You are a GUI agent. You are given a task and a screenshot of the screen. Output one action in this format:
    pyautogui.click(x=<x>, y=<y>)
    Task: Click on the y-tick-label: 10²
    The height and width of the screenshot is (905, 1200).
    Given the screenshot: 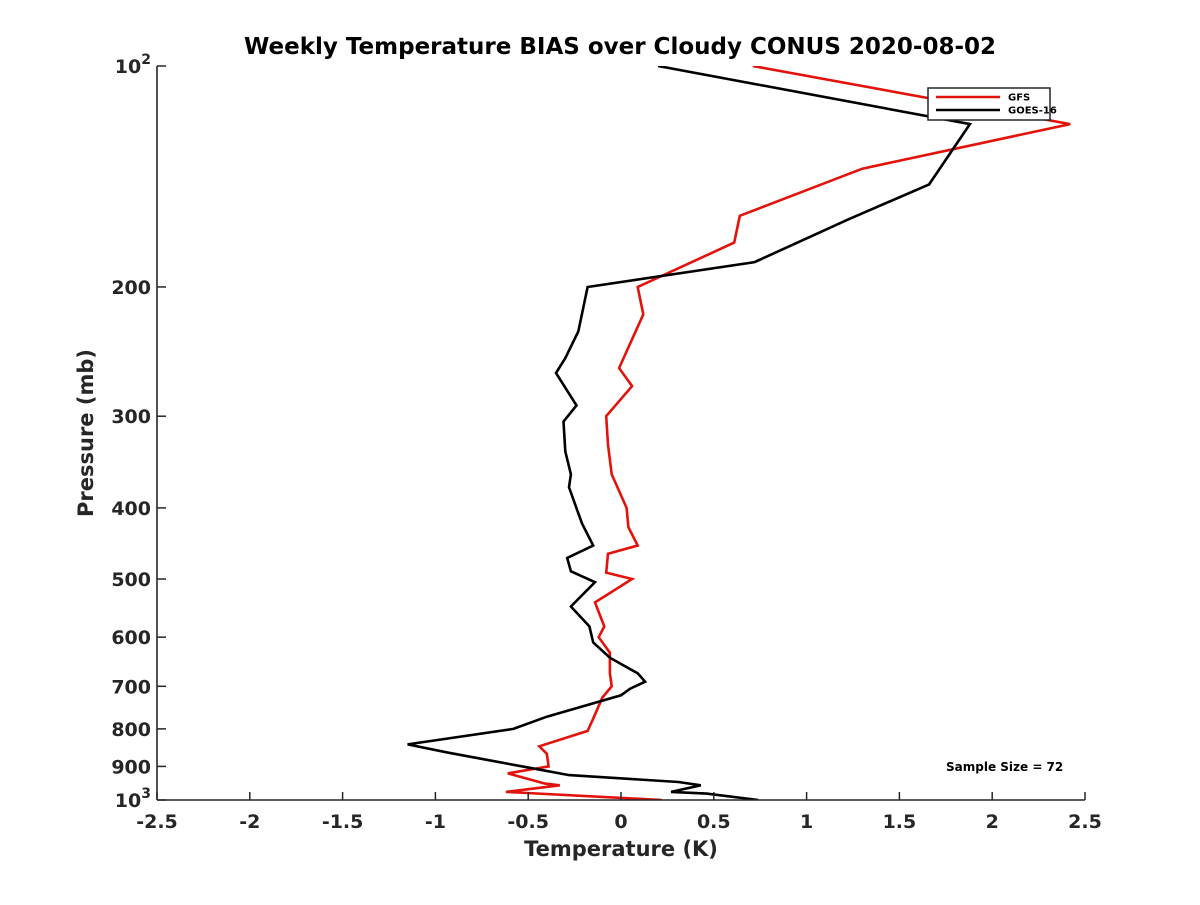 What is the action you would take?
    pyautogui.click(x=133, y=65)
    